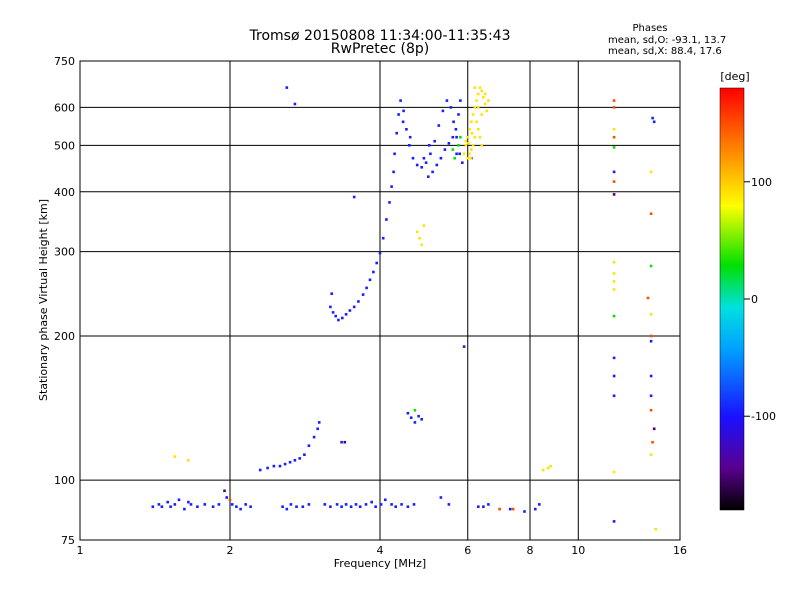  What do you see at coordinates (578, 550) in the screenshot?
I see `x-tick-label: 10` at bounding box center [578, 550].